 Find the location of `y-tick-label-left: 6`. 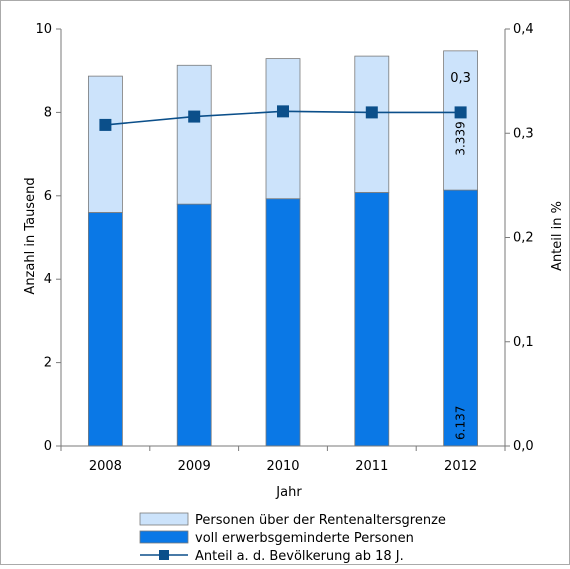

y-tick-label-left: 6 is located at coordinates (48, 196).